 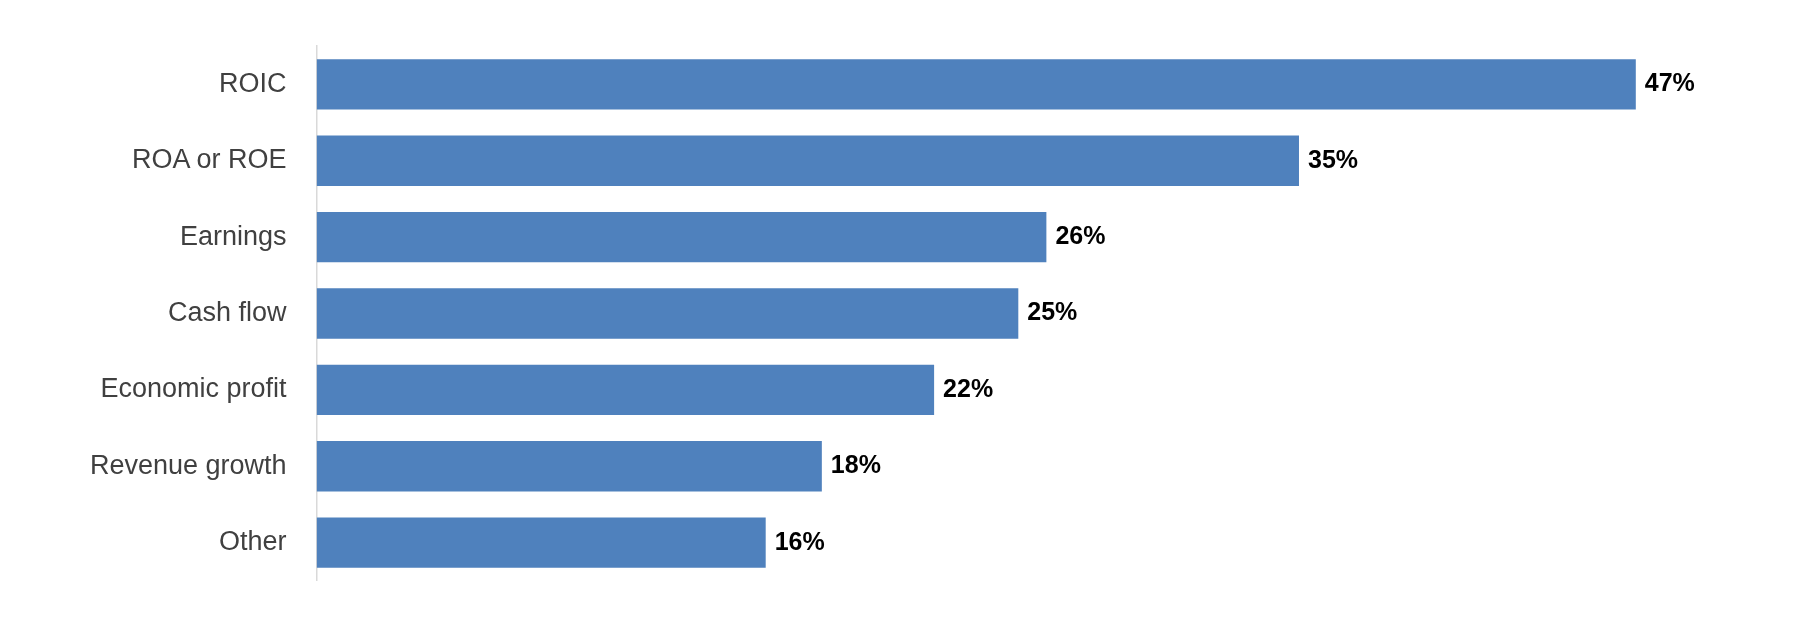 What do you see at coordinates (188, 464) in the screenshot?
I see `y-tick-label: Revenue growth` at bounding box center [188, 464].